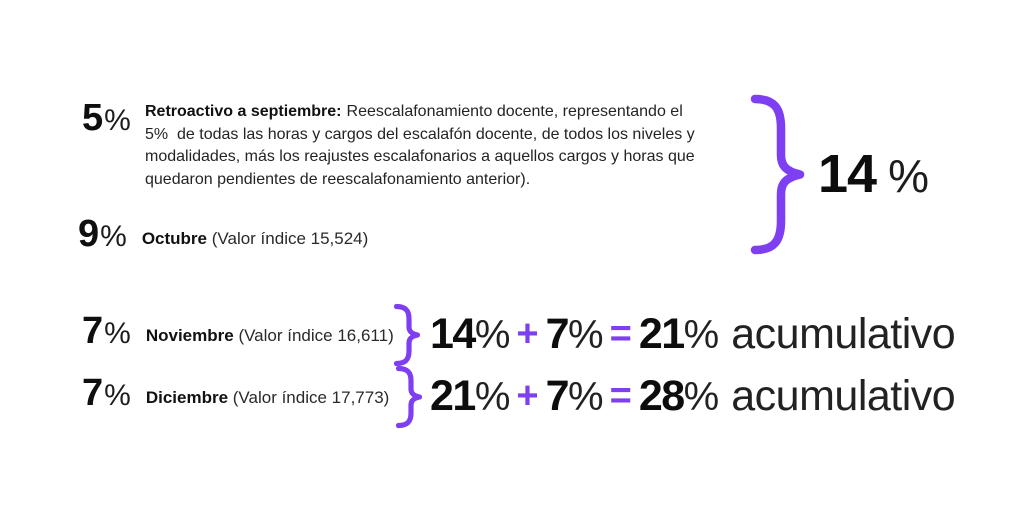 The image size is (1024, 509). Describe the element at coordinates (92, 331) in the screenshot. I see `november-percent-value: 7` at that location.